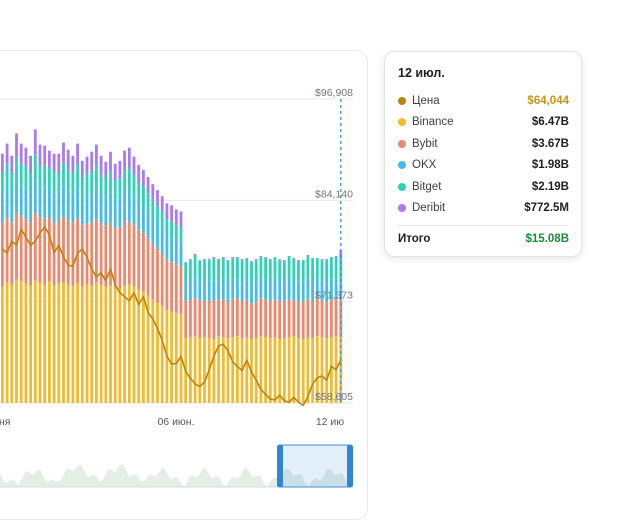 The height and width of the screenshot is (520, 630). I want to click on y-tick-label: $71,373, so click(334, 296).